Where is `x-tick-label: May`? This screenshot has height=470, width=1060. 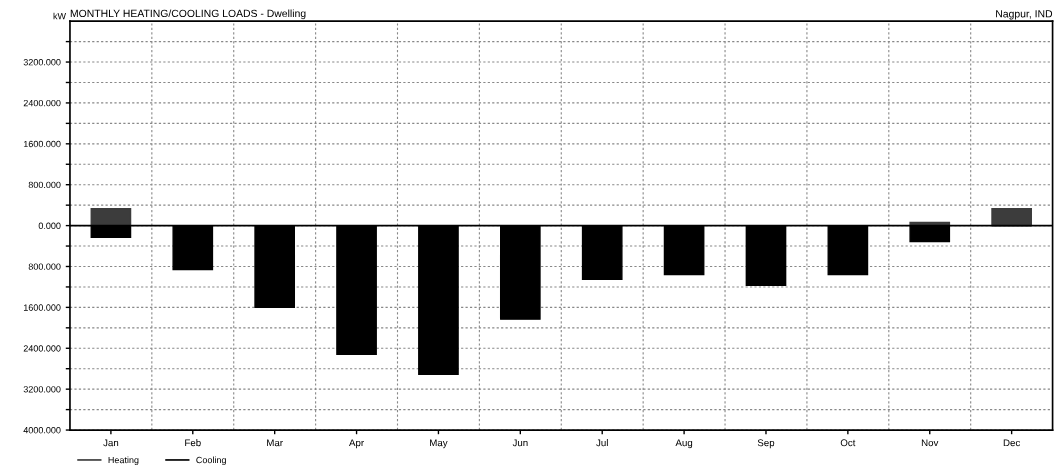 x-tick-label: May is located at coordinates (439, 444).